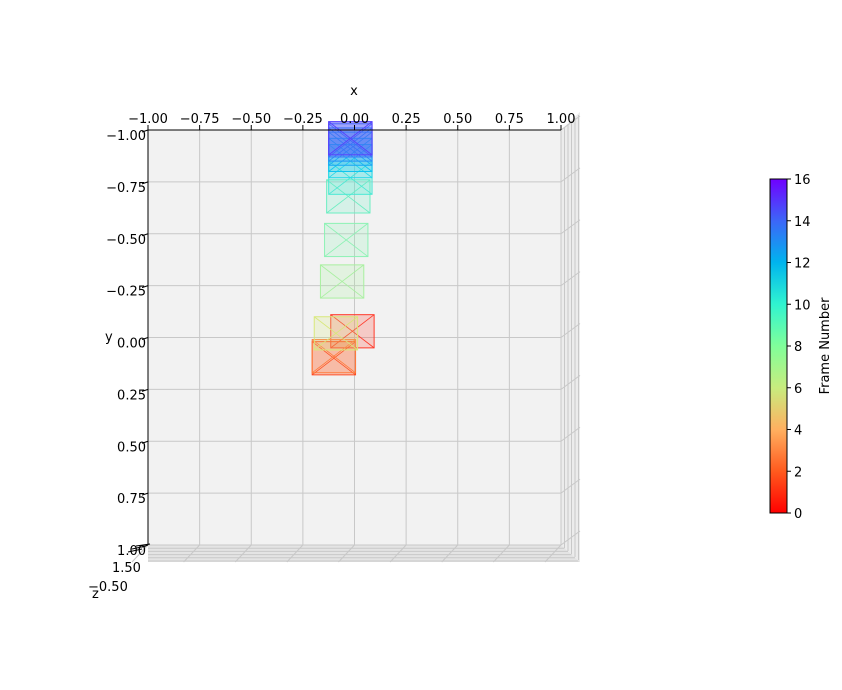 Image resolution: width=842 pixels, height=690 pixels. What do you see at coordinates (457, 119) in the screenshot?
I see `x-tick-label: 0.50` at bounding box center [457, 119].